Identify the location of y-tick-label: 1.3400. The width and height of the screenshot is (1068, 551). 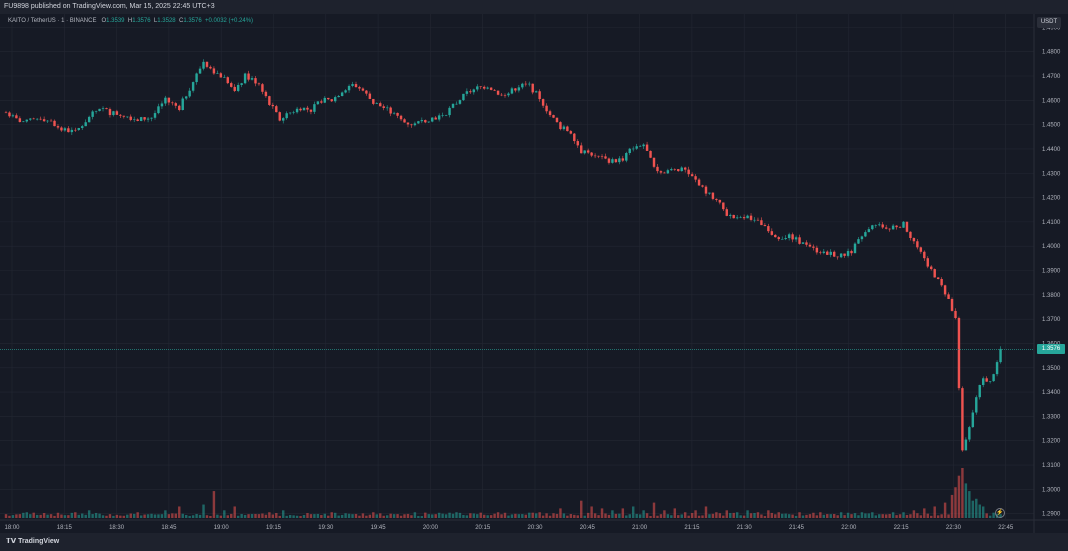
(1051, 393).